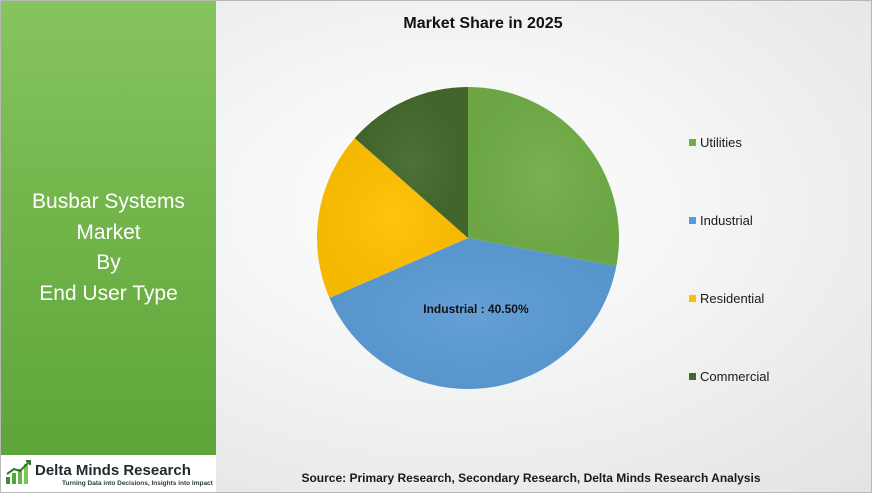 The image size is (872, 493). Describe the element at coordinates (483, 23) in the screenshot. I see `chart-title: Market Share in 2025` at that location.